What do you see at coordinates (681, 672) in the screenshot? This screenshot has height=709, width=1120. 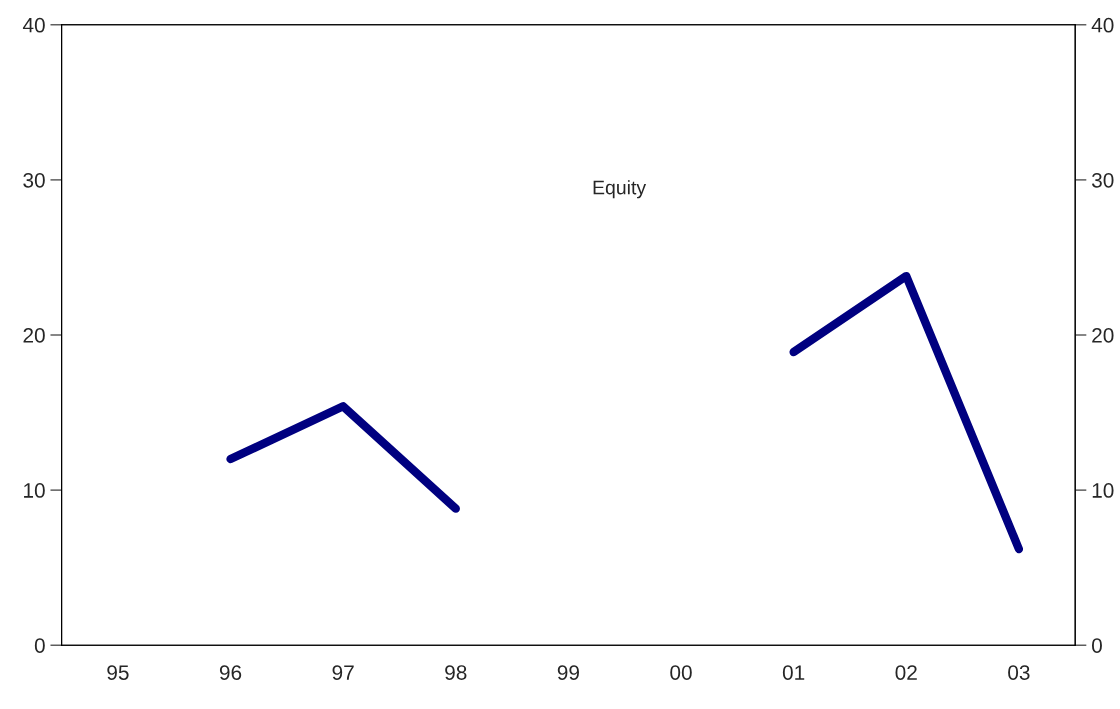 I see `x-tick-label: 00` at bounding box center [681, 672].